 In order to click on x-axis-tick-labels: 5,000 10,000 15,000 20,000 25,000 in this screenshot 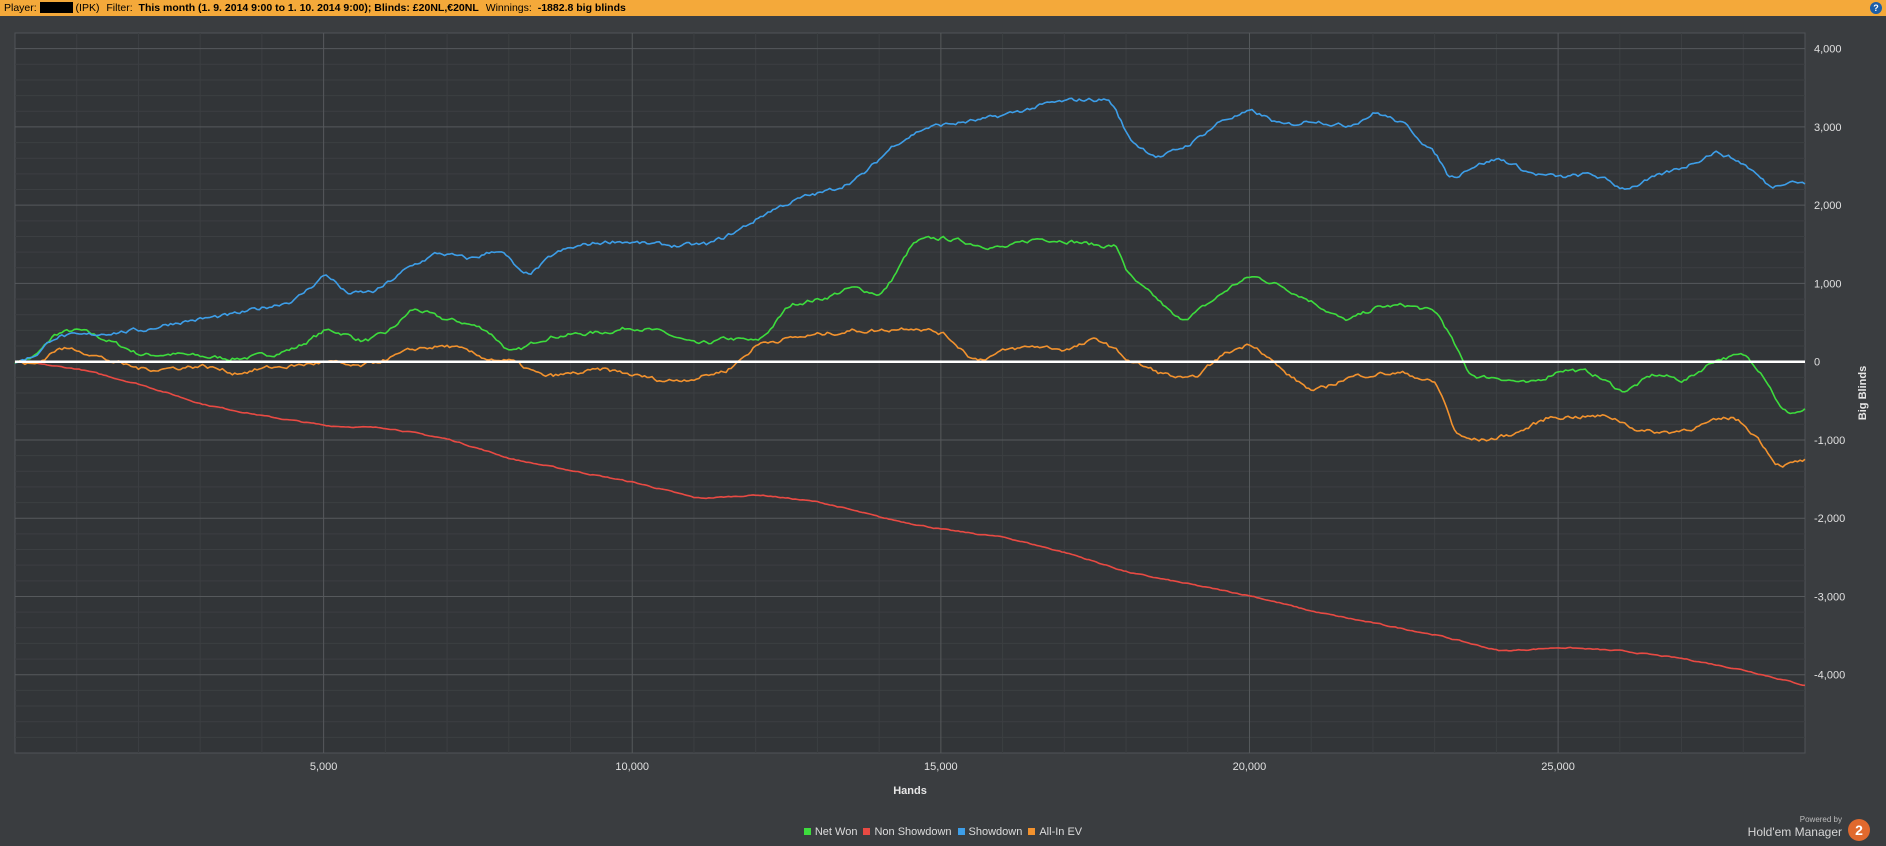, I will do `click(942, 767)`.